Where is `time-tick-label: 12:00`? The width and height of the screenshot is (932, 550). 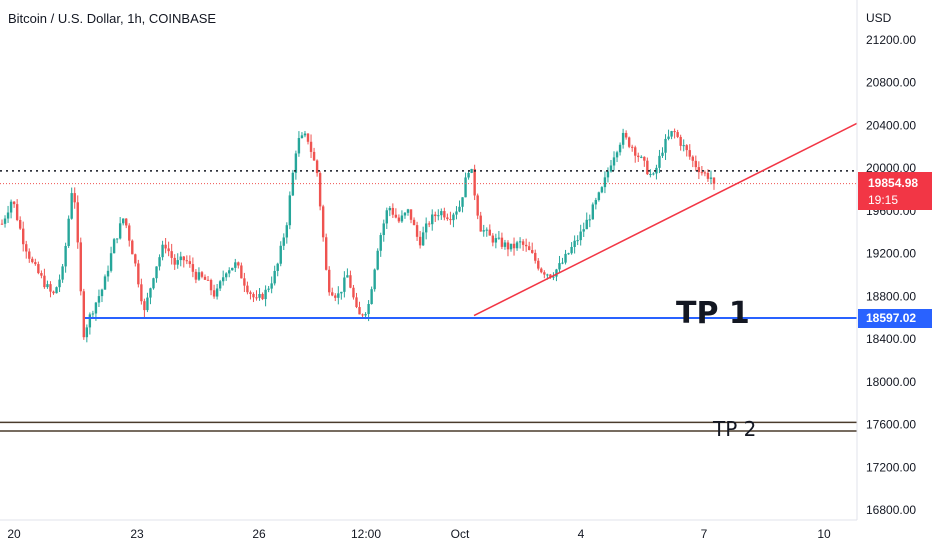 time-tick-label: 12:00 is located at coordinates (366, 534).